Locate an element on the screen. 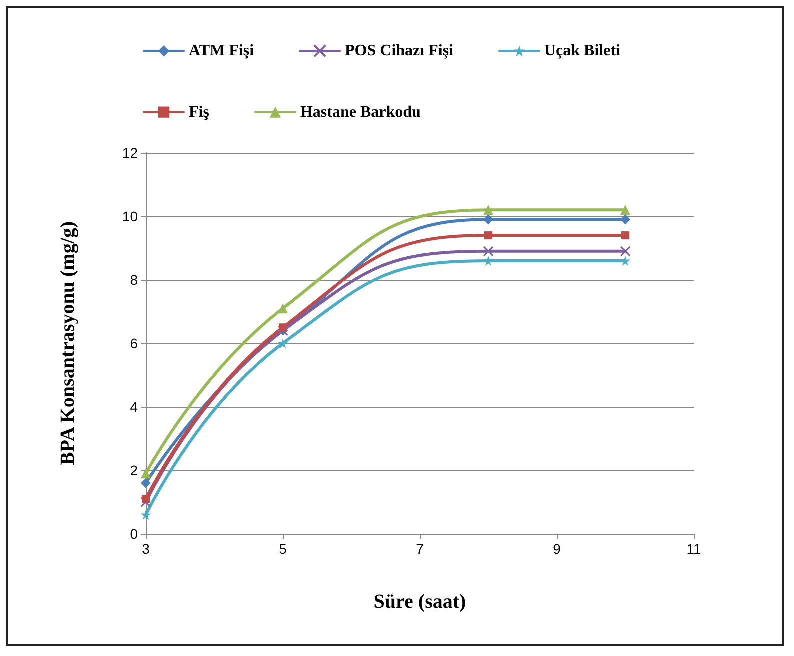  legend-label: Hastane Barkodu is located at coordinates (361, 112).